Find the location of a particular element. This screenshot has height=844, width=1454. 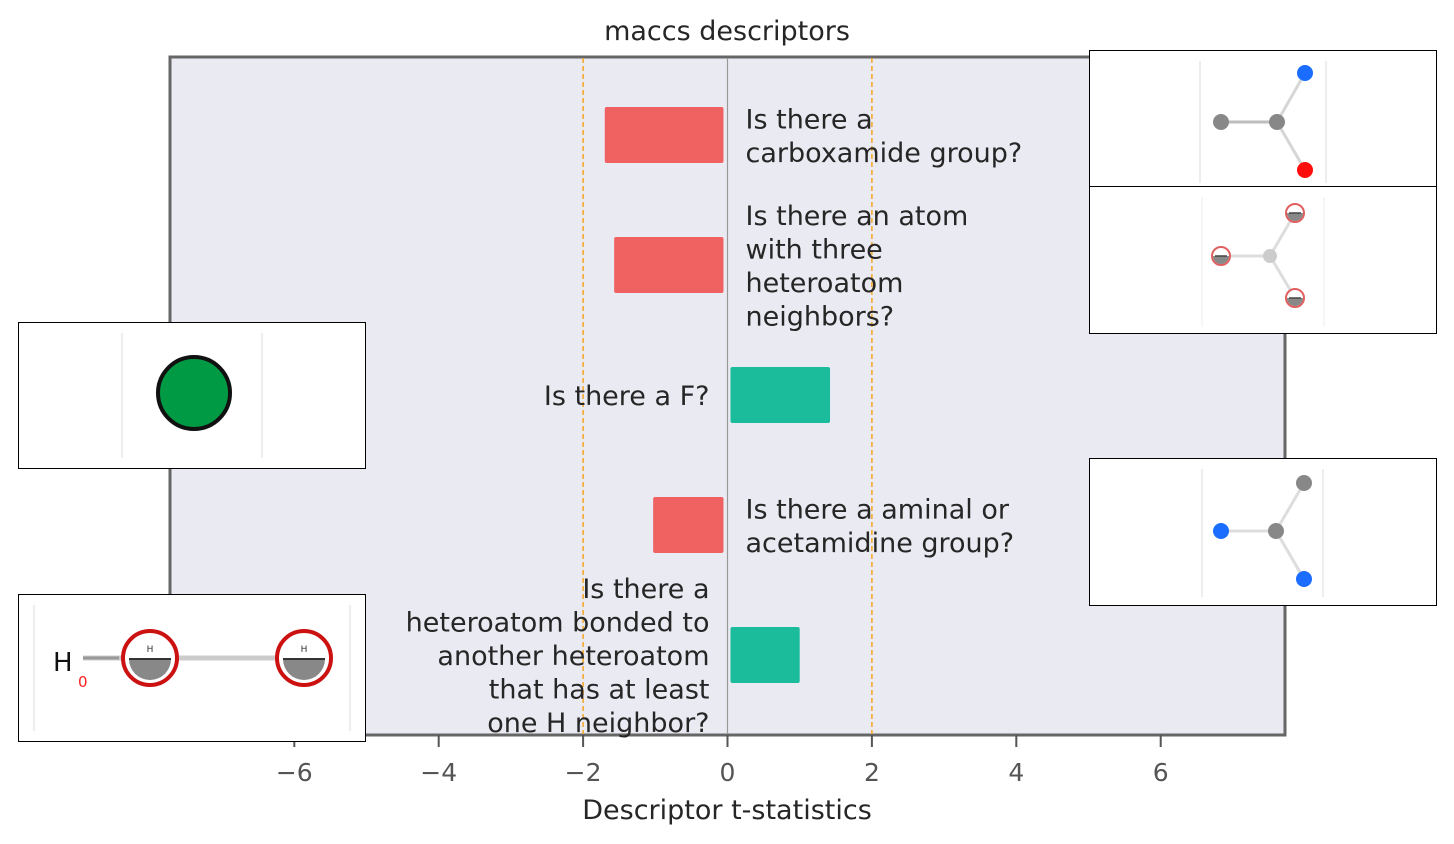

category-label-1-line-0: Is there an atom is located at coordinates (857, 216).